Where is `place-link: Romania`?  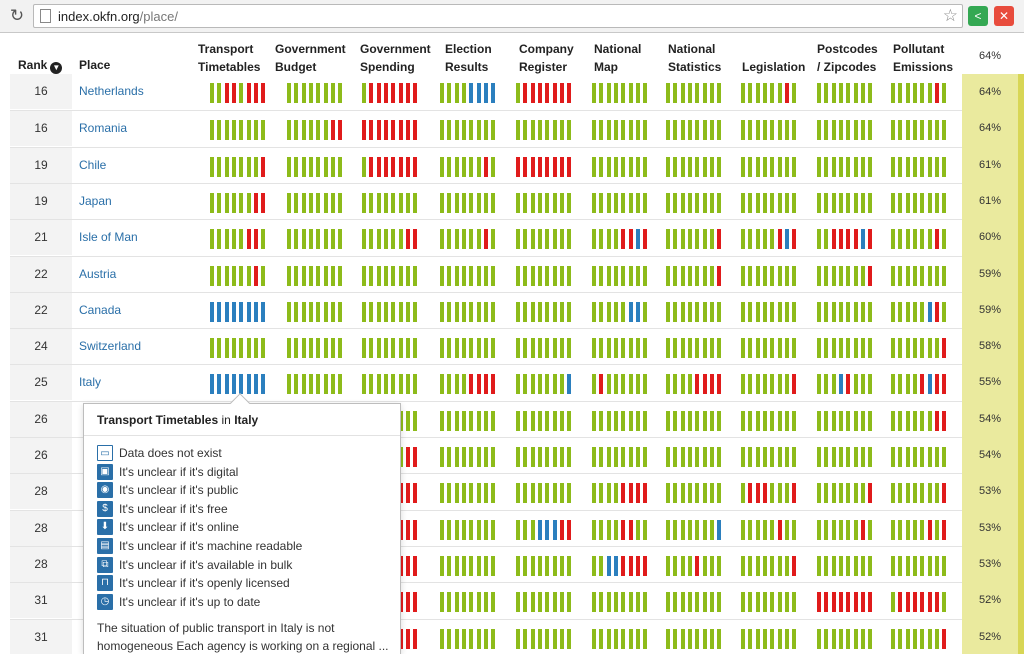 place-link: Romania is located at coordinates (103, 128).